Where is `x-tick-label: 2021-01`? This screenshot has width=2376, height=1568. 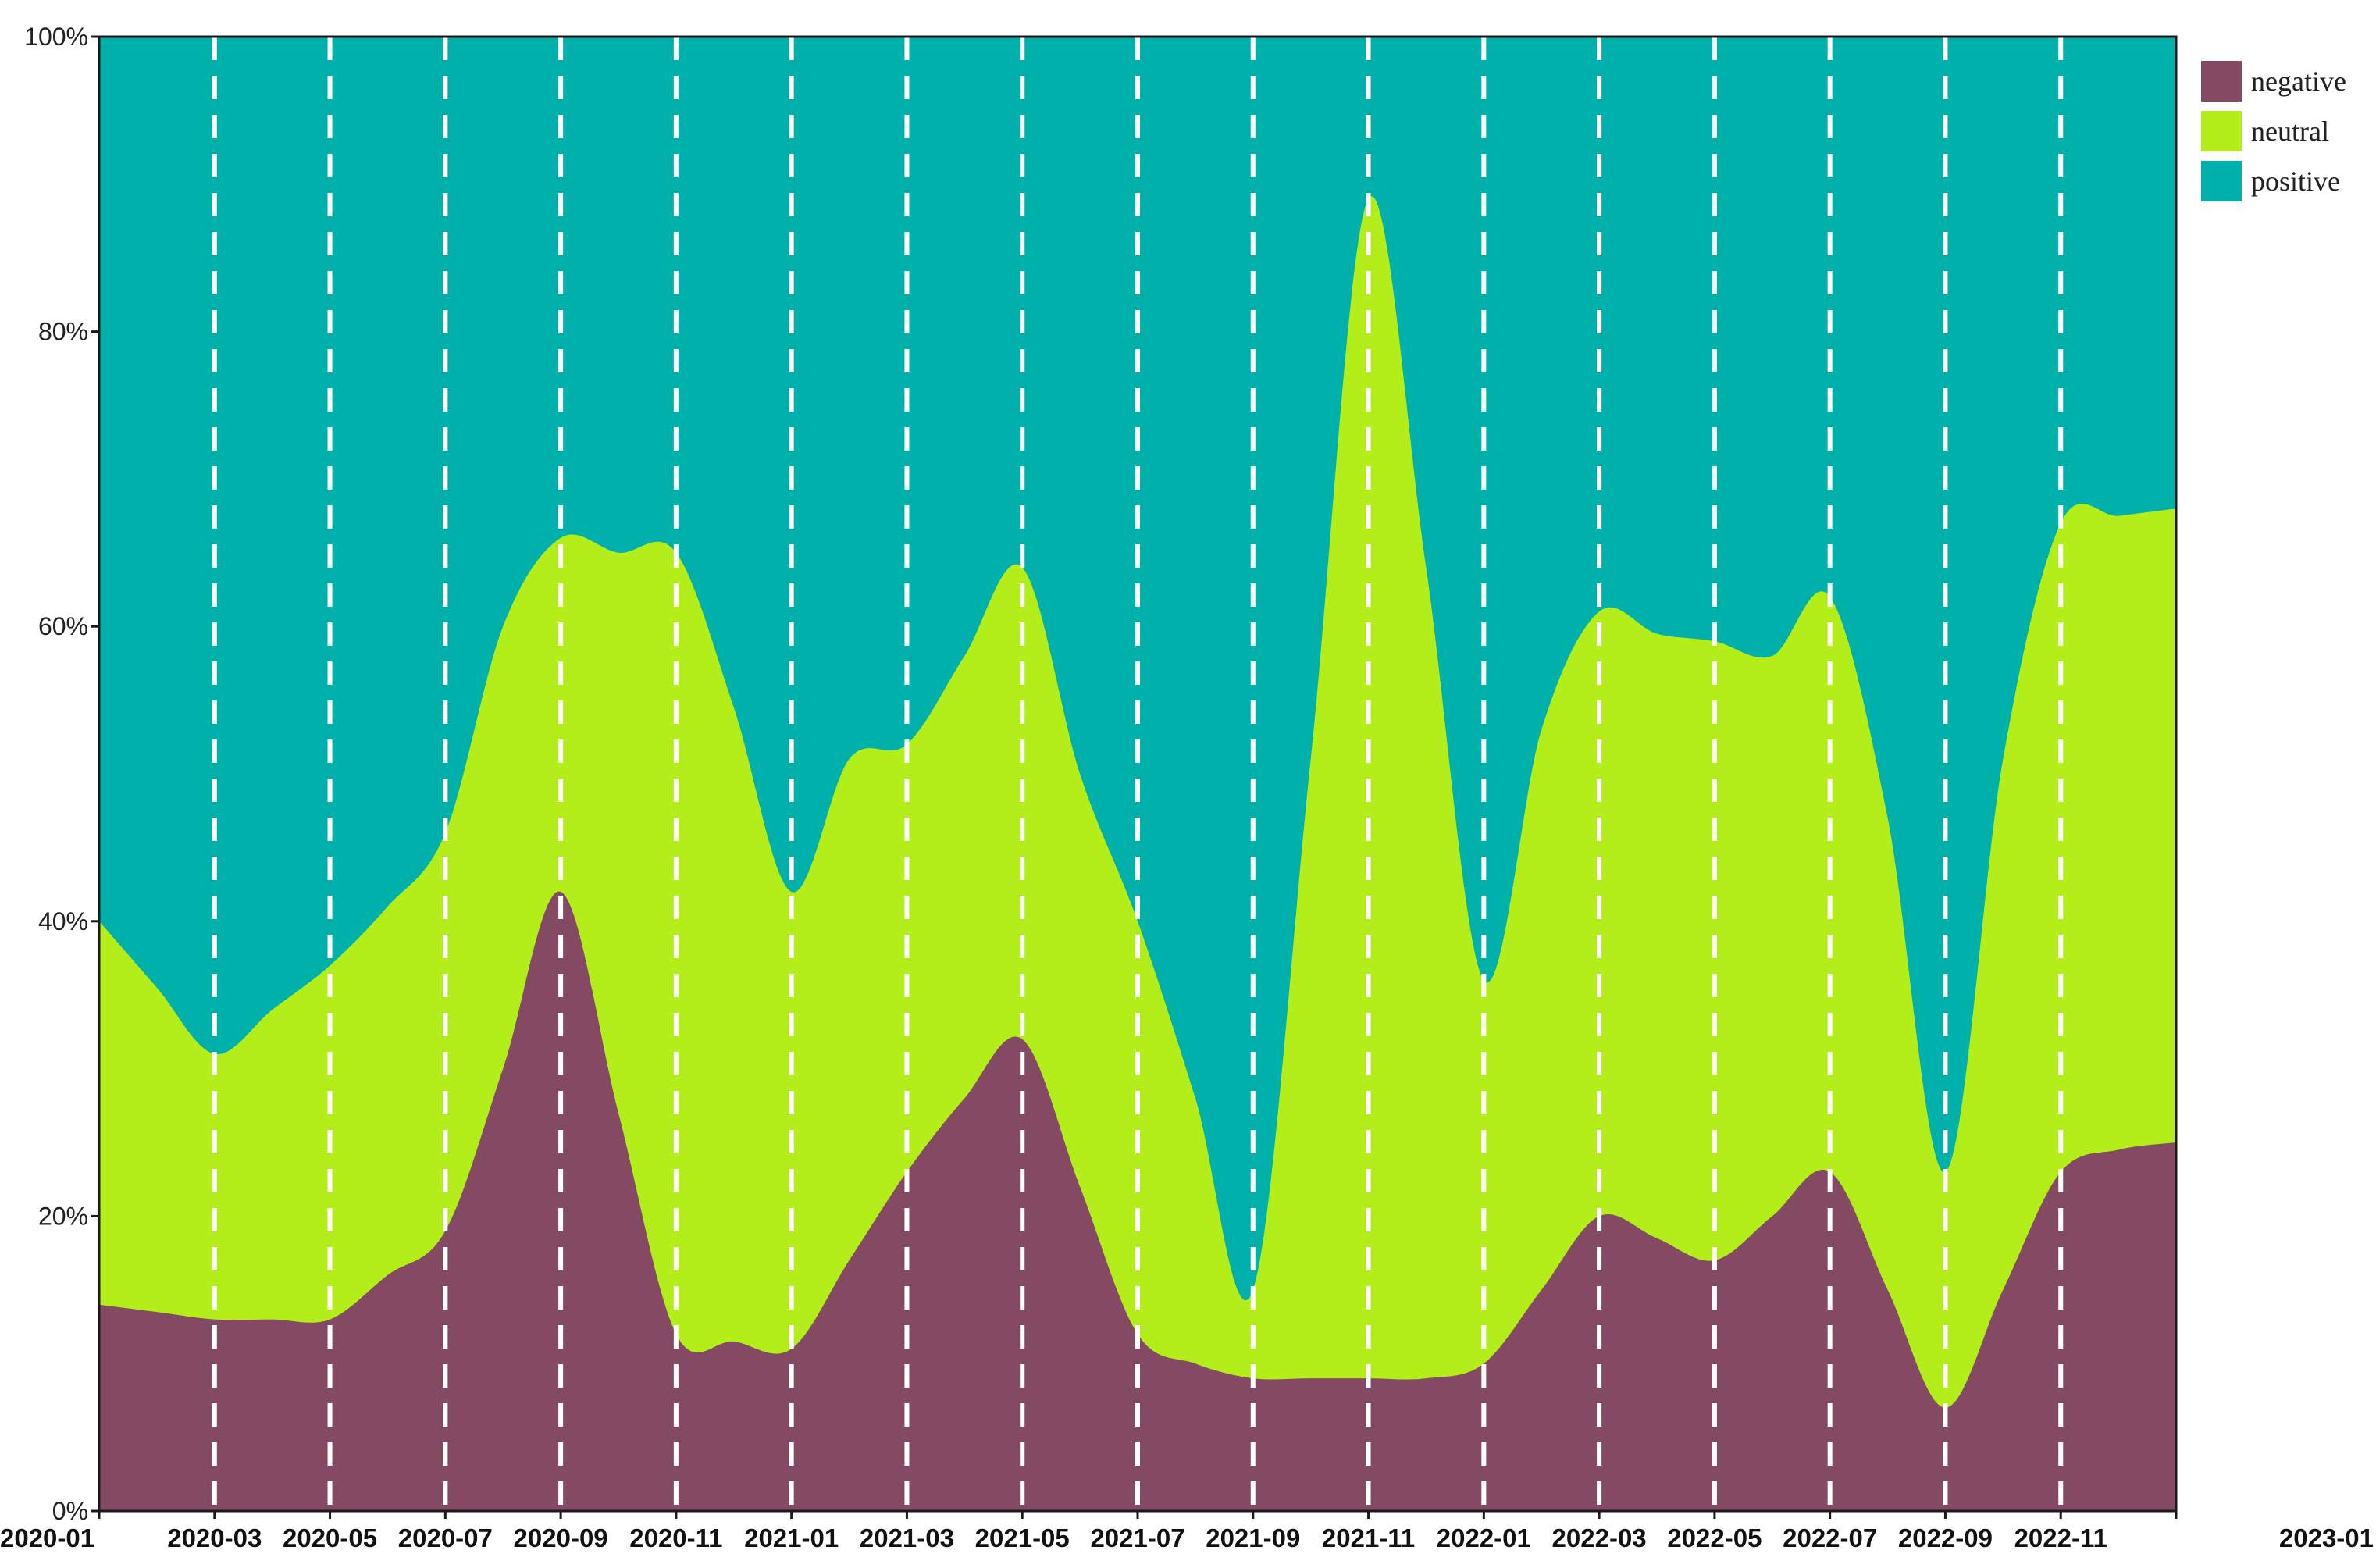 x-tick-label: 2021-01 is located at coordinates (791, 1537).